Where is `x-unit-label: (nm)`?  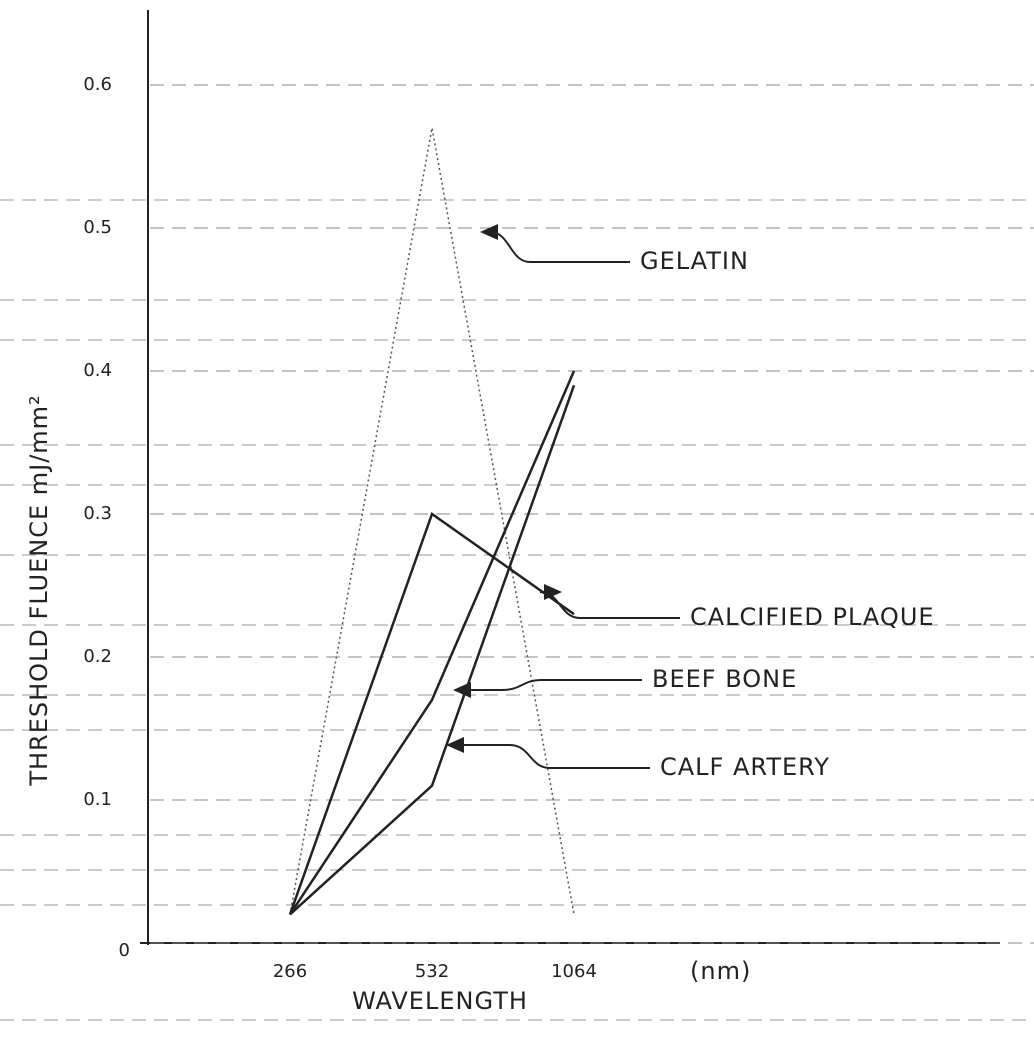
x-unit-label: (nm) is located at coordinates (720, 971).